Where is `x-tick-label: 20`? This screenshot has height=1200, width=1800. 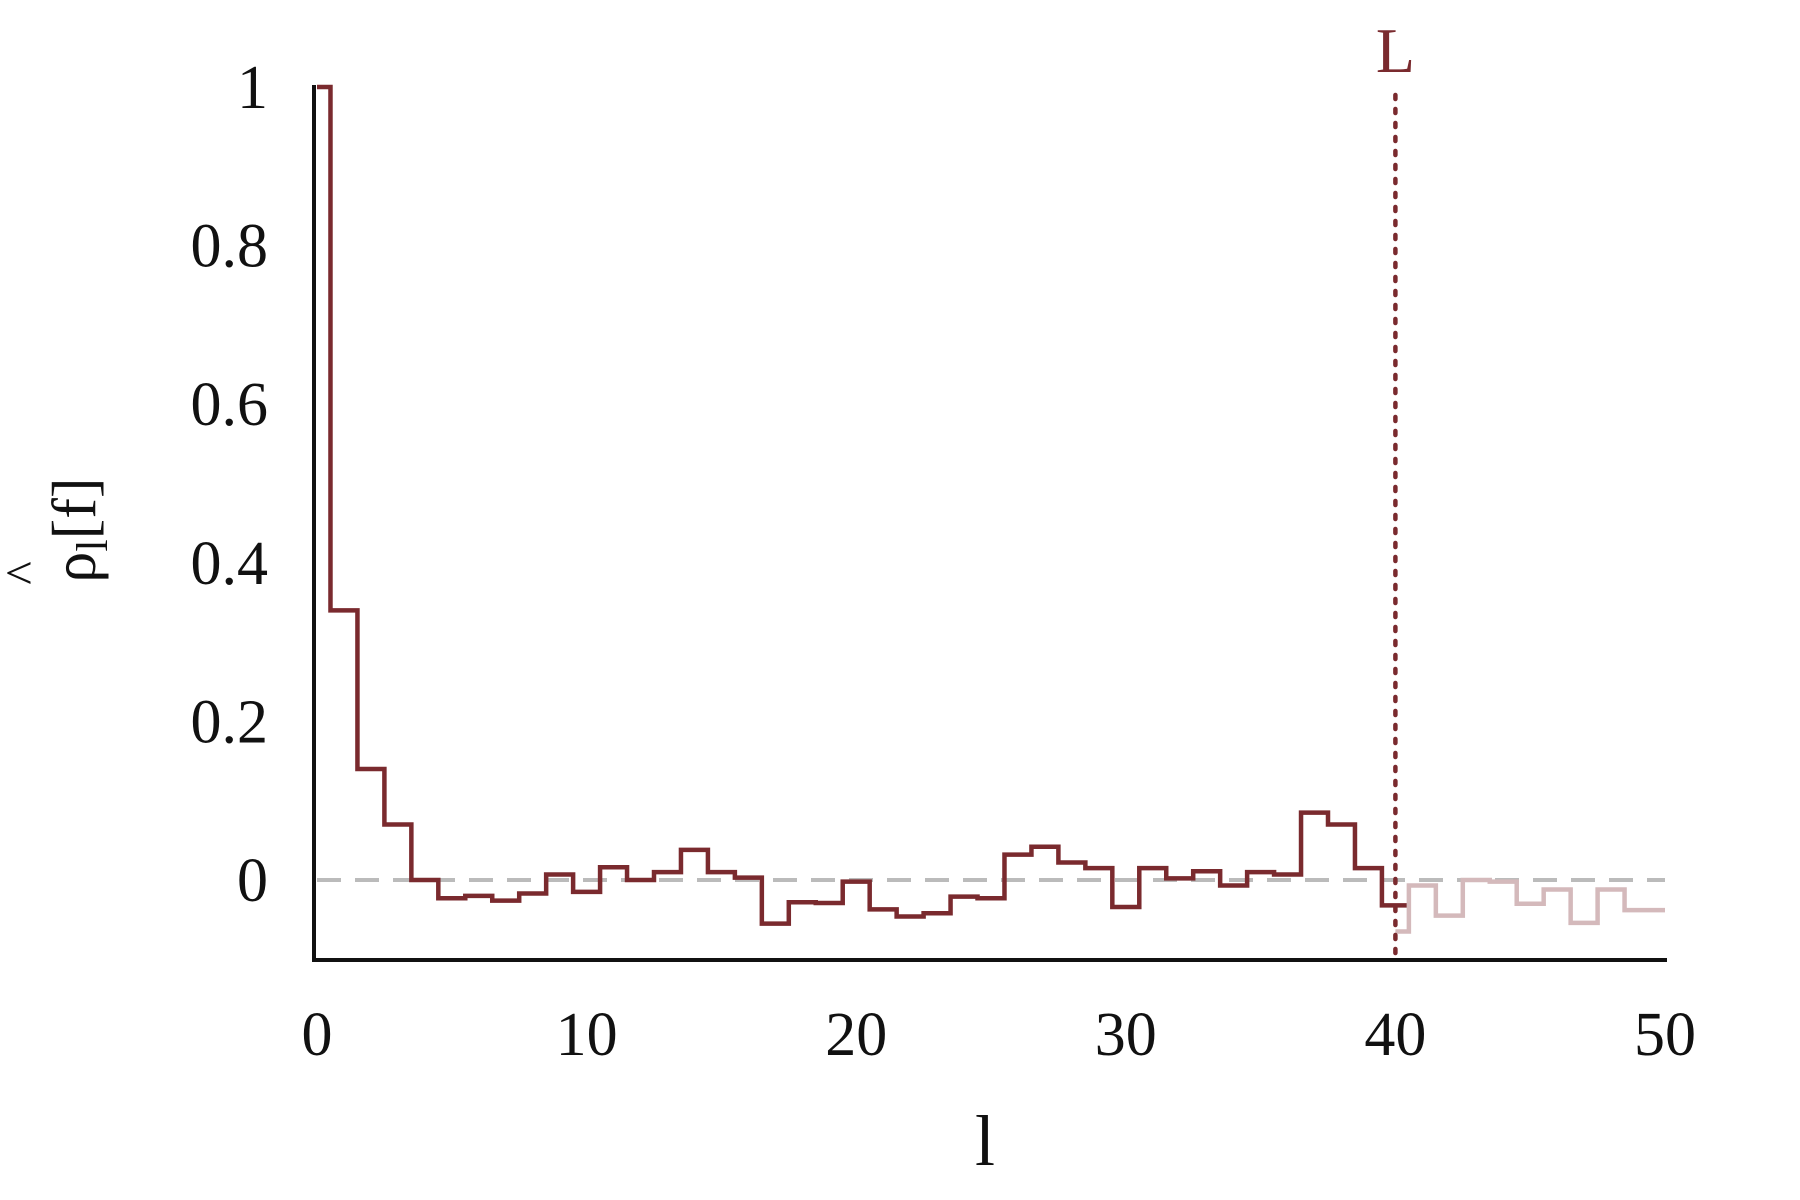
x-tick-label: 20 is located at coordinates (856, 1035).